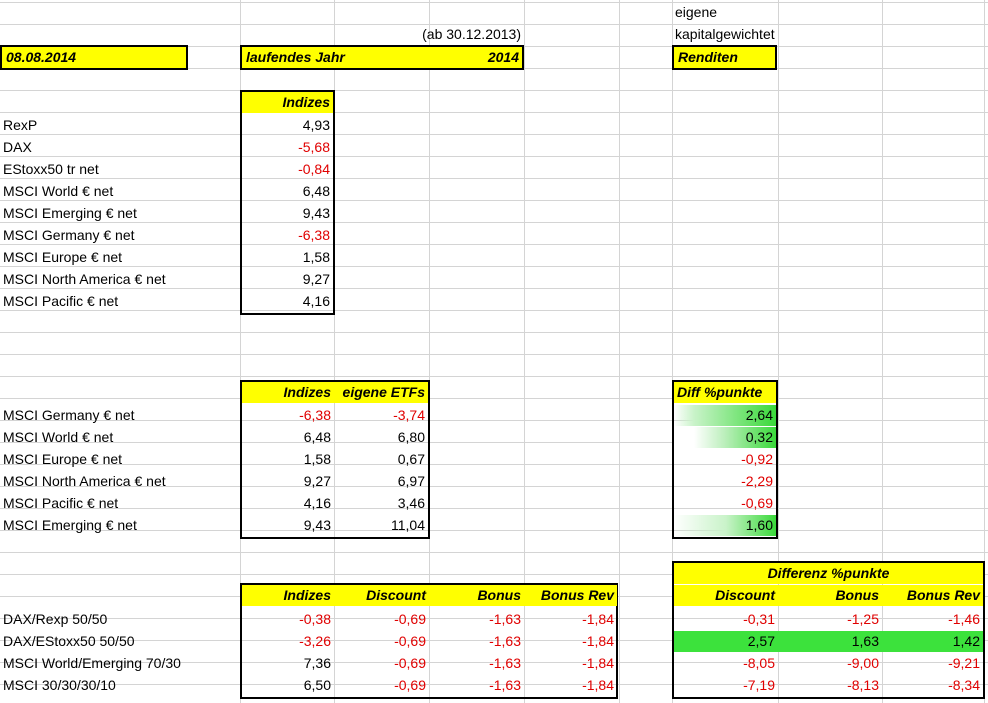 The image size is (988, 703). What do you see at coordinates (381, 392) in the screenshot?
I see `etf-own-header: eigene ETFs` at bounding box center [381, 392].